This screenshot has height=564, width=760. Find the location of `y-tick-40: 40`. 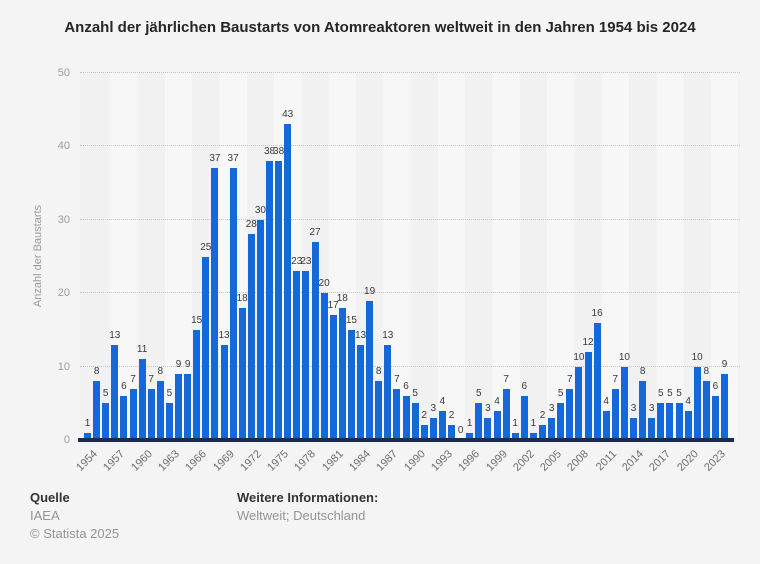

y-tick-40: 40 is located at coordinates (63, 146).